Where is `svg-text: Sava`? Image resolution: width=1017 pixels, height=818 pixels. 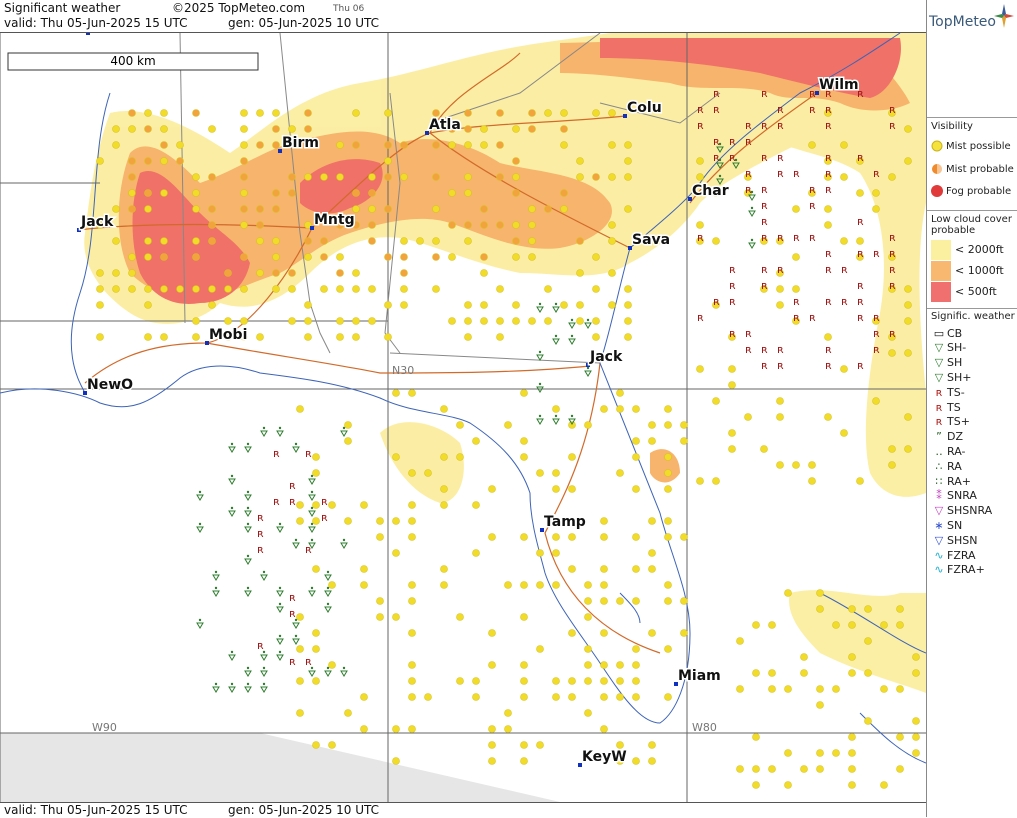
svg-text: Sava is located at coordinates (651, 240).